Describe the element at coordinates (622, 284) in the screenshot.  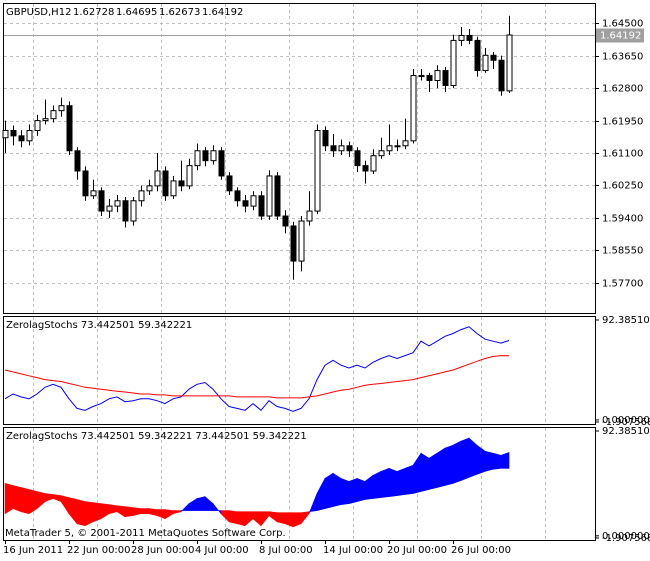
I see `y-tick-label: 1.57700` at that location.